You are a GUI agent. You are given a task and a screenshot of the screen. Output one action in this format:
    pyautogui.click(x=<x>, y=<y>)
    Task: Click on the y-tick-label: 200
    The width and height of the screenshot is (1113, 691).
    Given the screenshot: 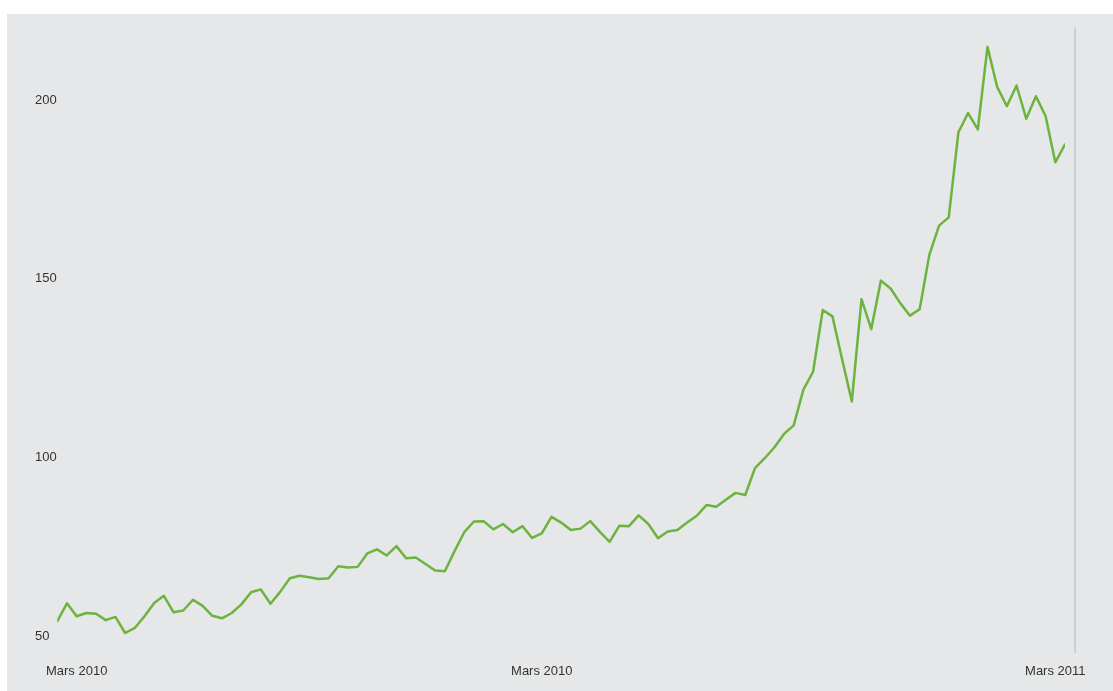 What is the action you would take?
    pyautogui.click(x=46, y=99)
    